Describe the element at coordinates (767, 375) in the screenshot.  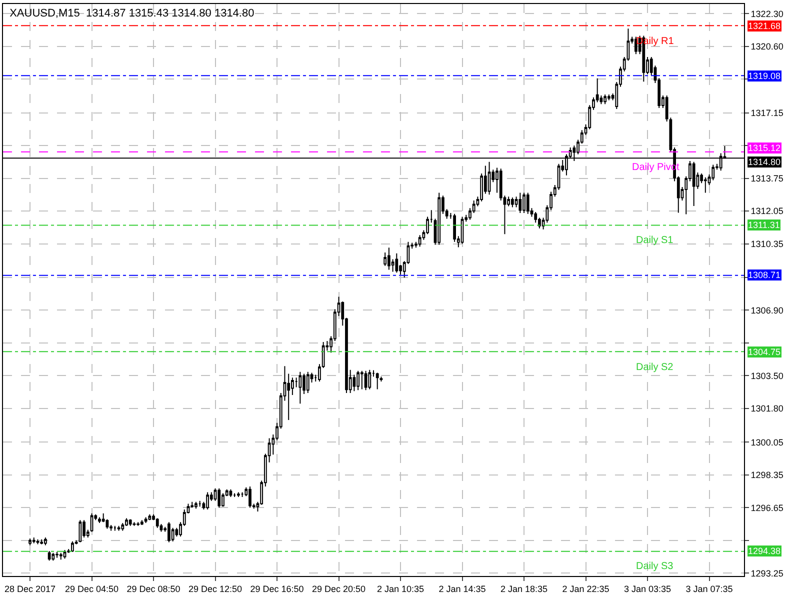
I see `y-tick-label: 1303.50` at that location.